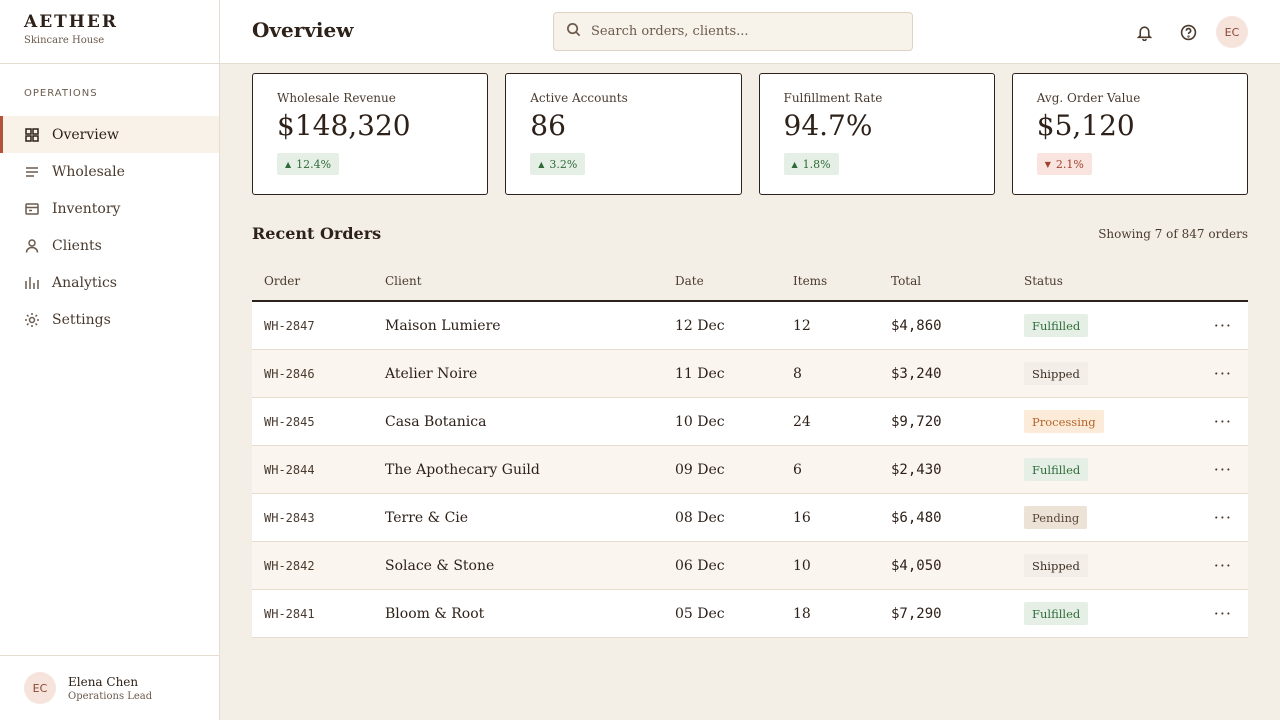 This screenshot has height=720, width=1280. What do you see at coordinates (750, 282) in the screenshot?
I see `table-header: Order Client Date Items Total Status` at bounding box center [750, 282].